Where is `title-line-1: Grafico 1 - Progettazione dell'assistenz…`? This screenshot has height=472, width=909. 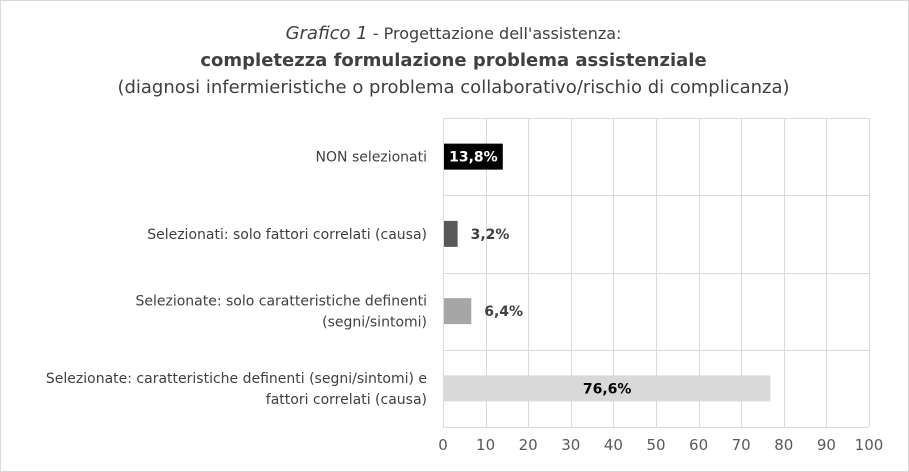 title-line-1: Grafico 1 - Progettazione dell'assistenz… is located at coordinates (453, 33).